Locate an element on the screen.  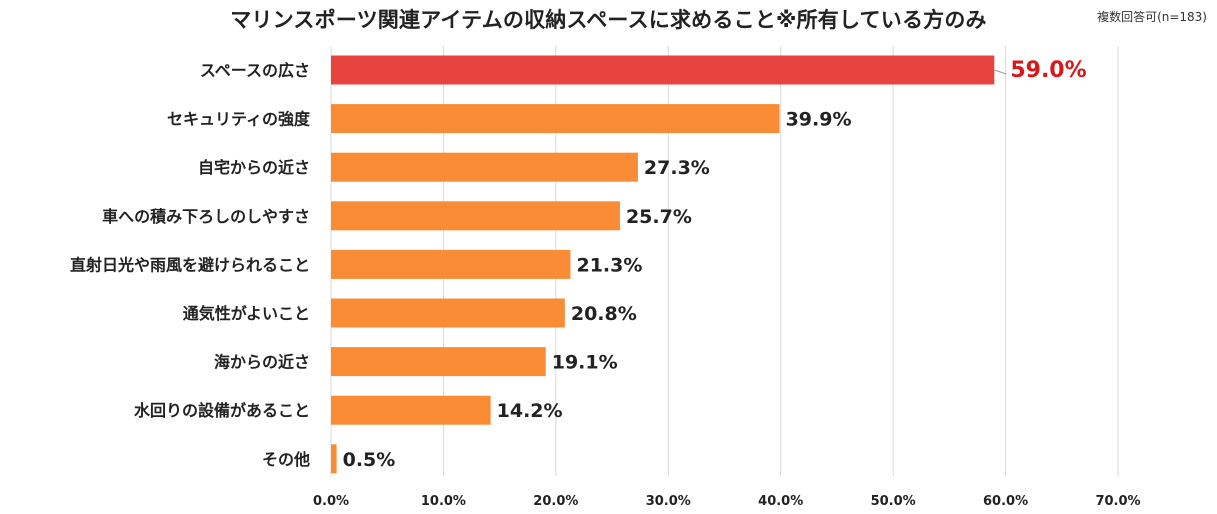
category-label: 車への積み下ろしのしやすさ is located at coordinates (206, 216).